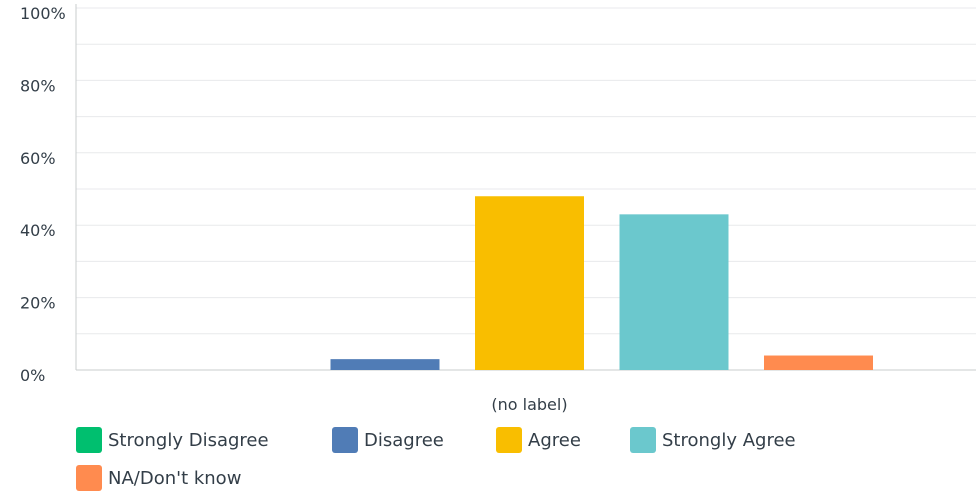  I want to click on legend-item-strongly-disagree: Strongly Disagree, so click(172, 440).